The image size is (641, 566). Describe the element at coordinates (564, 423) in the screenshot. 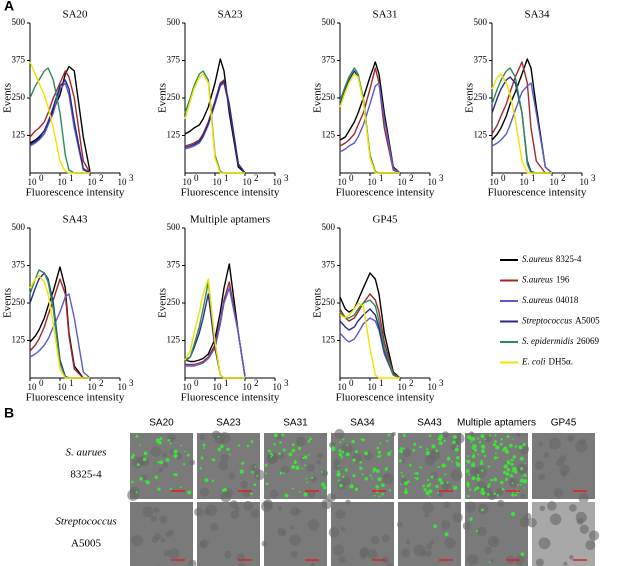

I see `column-header: GP45` at that location.